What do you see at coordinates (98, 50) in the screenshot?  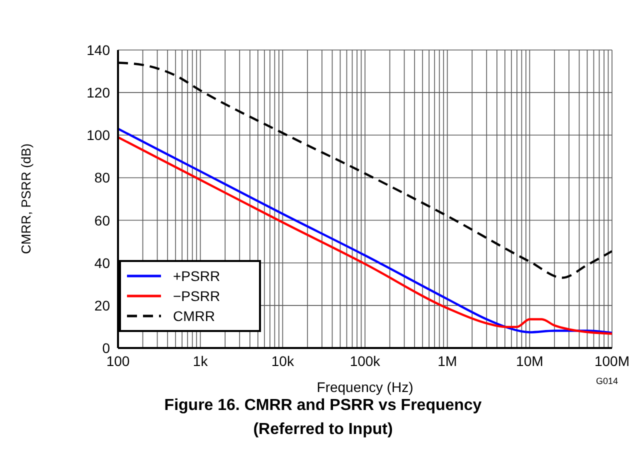 I see `y-tick-label: 140` at bounding box center [98, 50].